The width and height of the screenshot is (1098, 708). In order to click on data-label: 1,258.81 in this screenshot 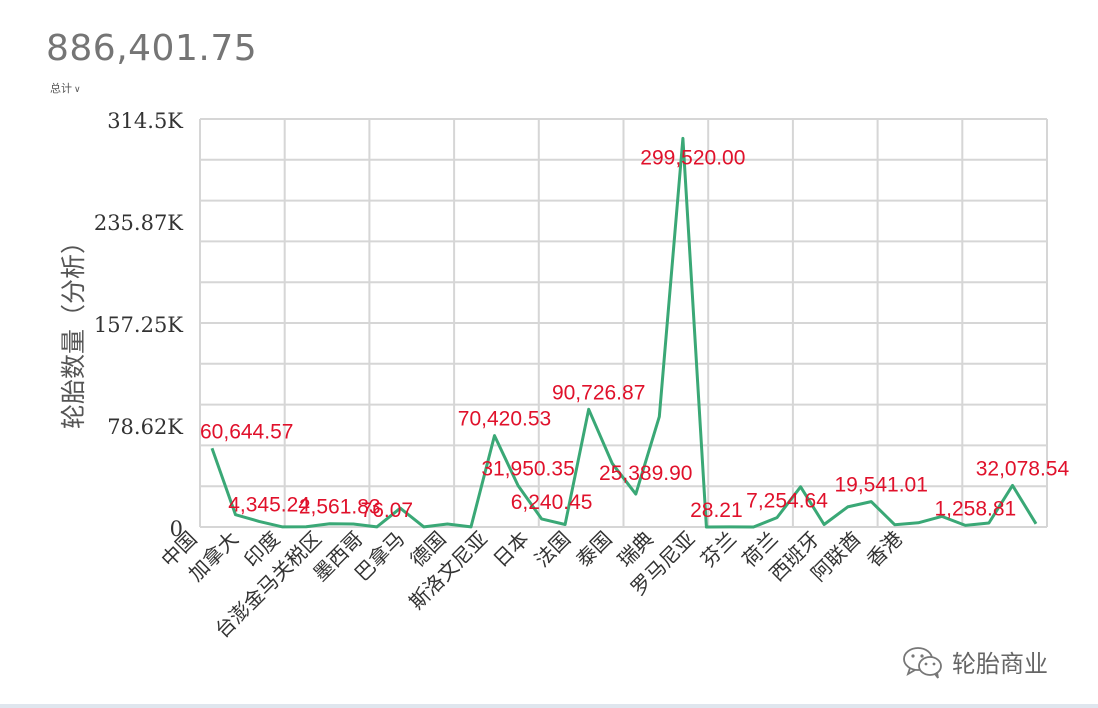, I will do `click(975, 508)`.